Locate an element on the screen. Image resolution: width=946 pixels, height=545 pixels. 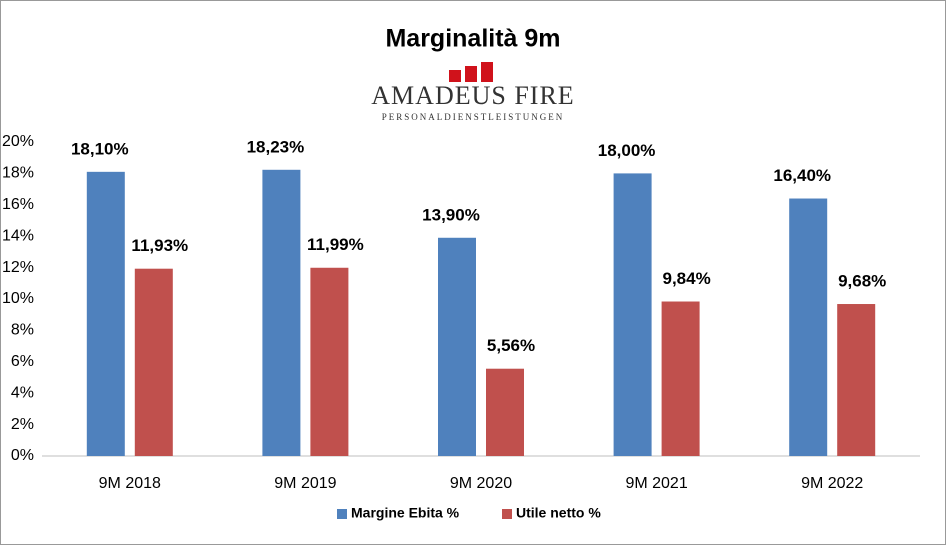
y-tick-label: 0% is located at coordinates (22, 455).